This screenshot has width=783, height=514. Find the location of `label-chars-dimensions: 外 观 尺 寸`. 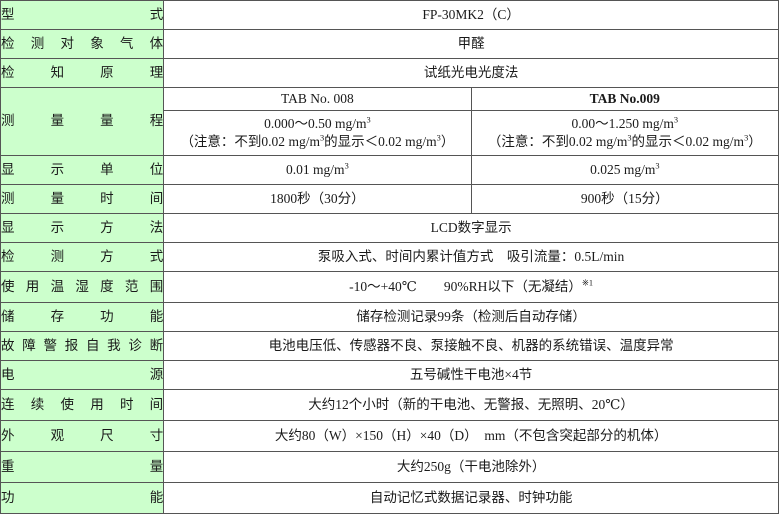

label-chars-dimensions: 外 观 尺 寸 is located at coordinates (82, 436).